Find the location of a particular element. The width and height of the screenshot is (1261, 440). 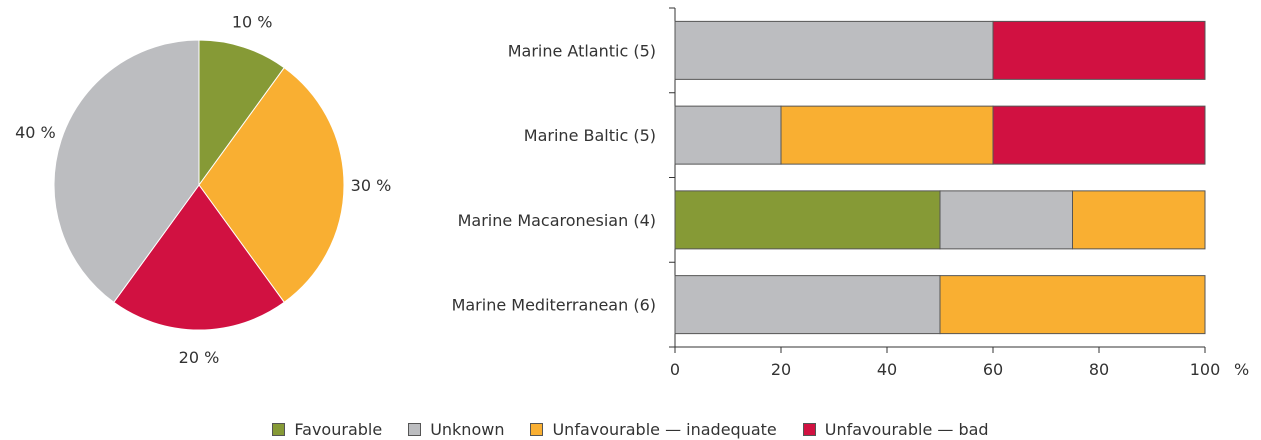

legend-item-favourable: Favourable is located at coordinates (327, 429).